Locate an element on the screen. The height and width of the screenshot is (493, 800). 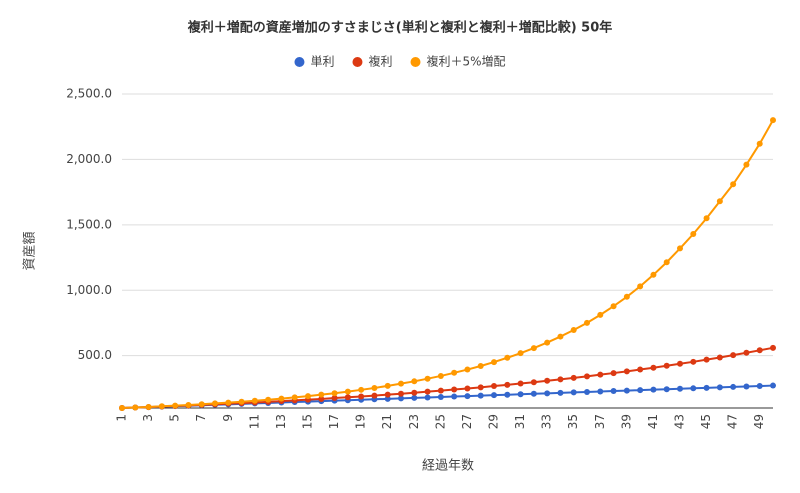
x-tick-label: 7 is located at coordinates (201, 418).